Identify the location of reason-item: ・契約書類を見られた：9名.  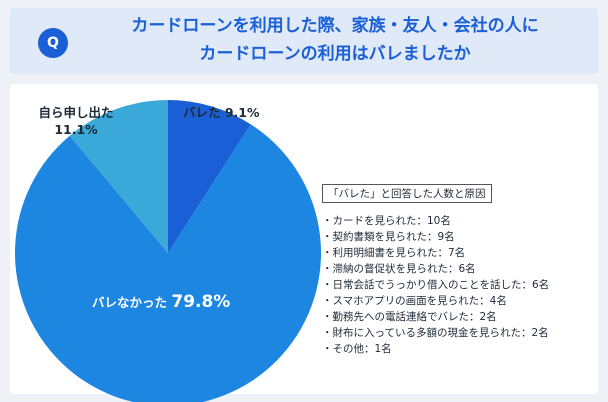
(388, 237).